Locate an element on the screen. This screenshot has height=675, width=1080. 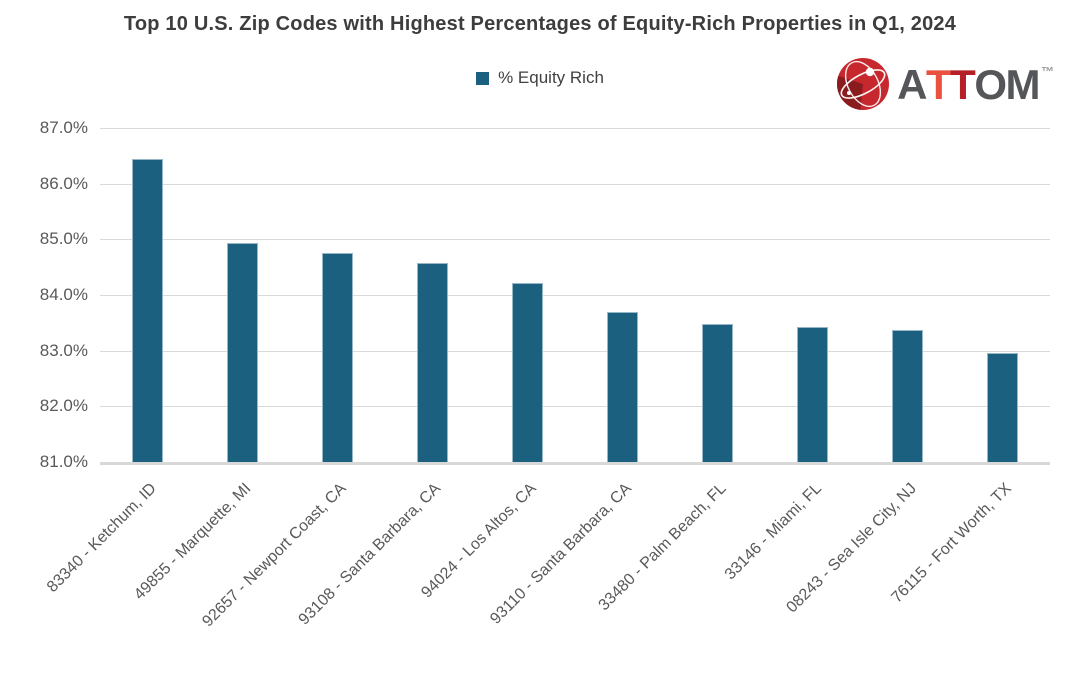
y-axis-label: 82.0% is located at coordinates (63, 406).